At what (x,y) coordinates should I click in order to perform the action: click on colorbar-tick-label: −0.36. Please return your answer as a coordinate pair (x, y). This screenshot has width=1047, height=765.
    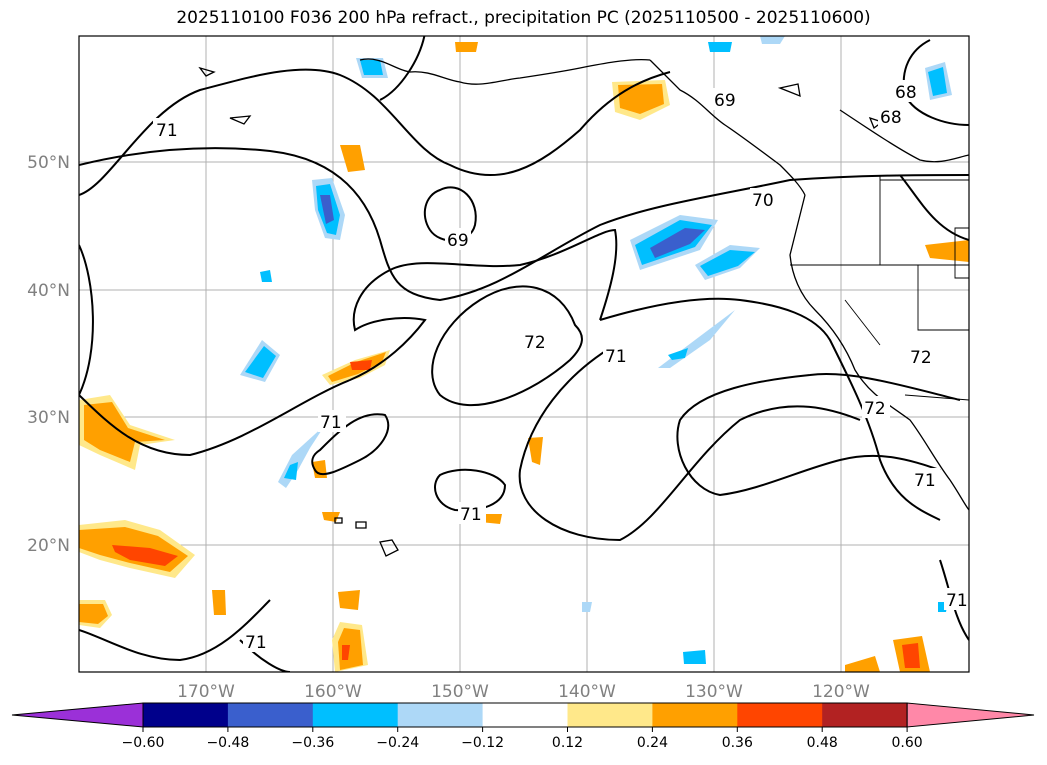
    Looking at the image, I should click on (312, 743).